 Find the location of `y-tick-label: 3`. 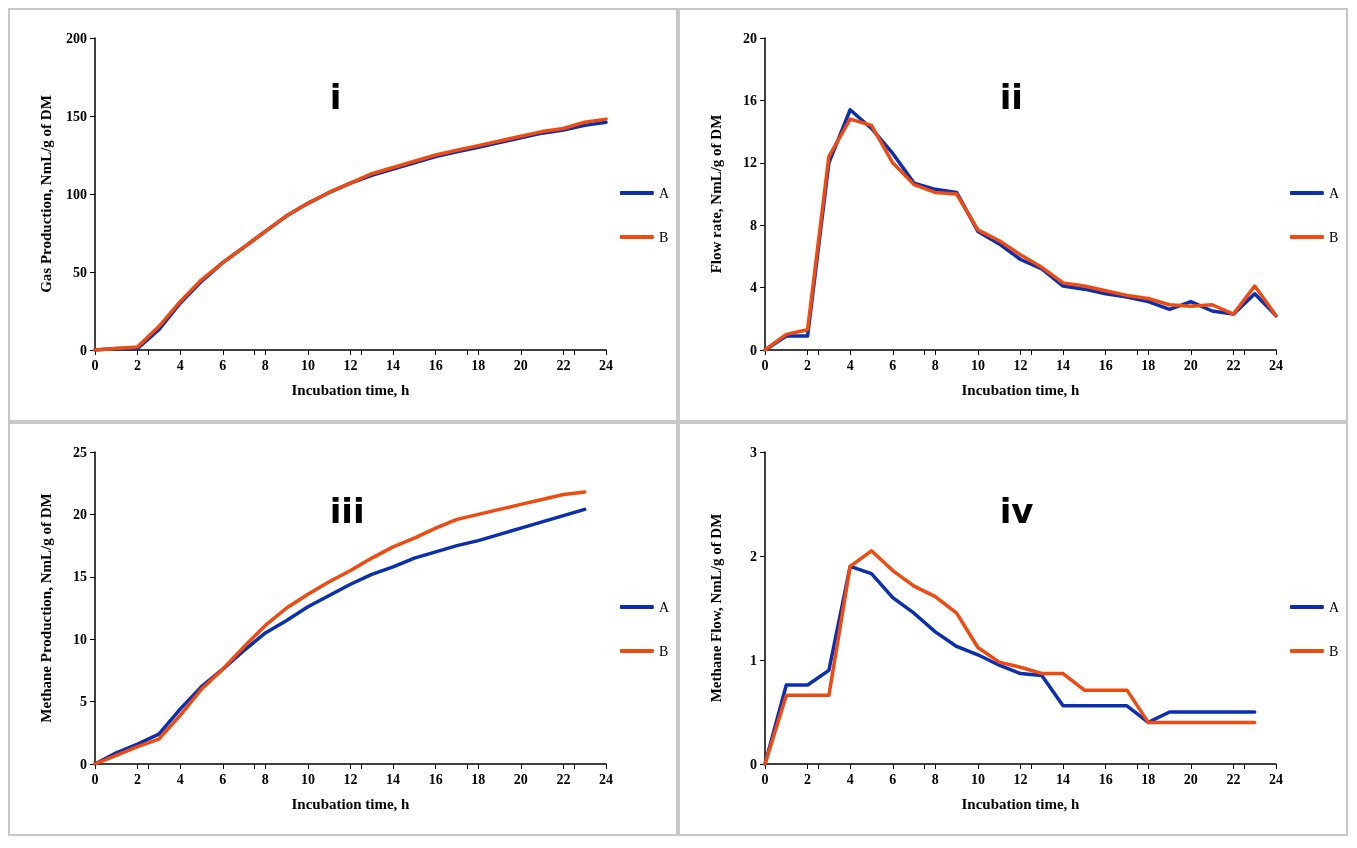

y-tick-label: 3 is located at coordinates (753, 452).